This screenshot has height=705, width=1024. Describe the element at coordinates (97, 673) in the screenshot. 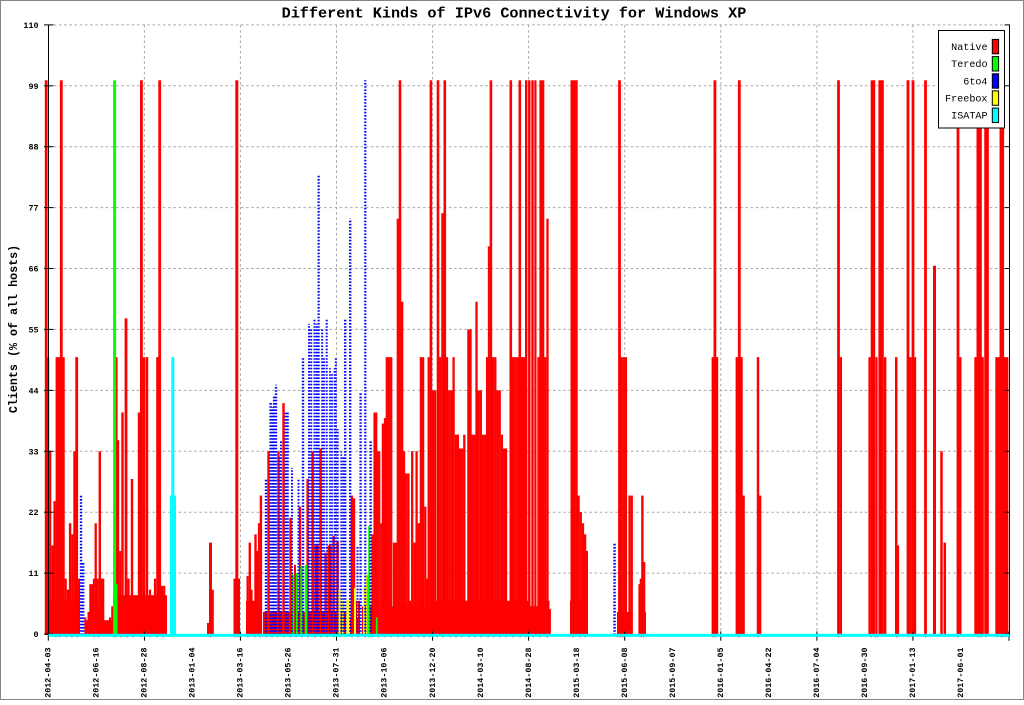

I see `svg-text: 2012-06-16` at that location.